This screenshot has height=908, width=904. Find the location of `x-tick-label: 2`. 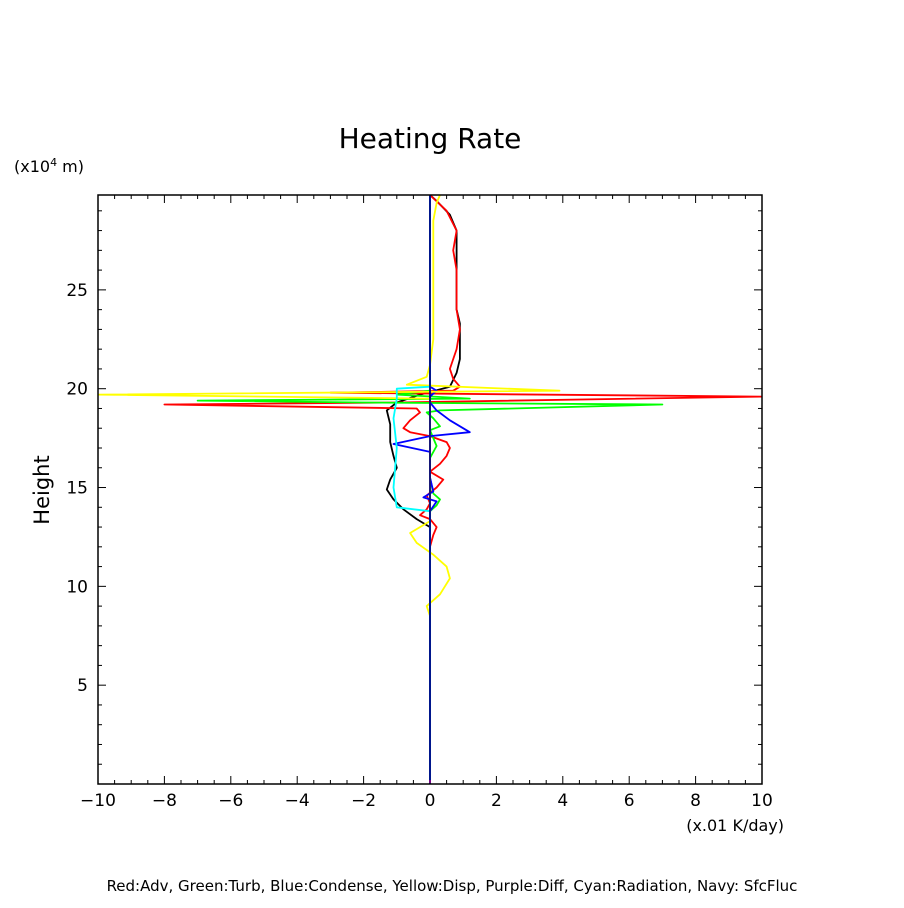

x-tick-label: 2 is located at coordinates (496, 801).